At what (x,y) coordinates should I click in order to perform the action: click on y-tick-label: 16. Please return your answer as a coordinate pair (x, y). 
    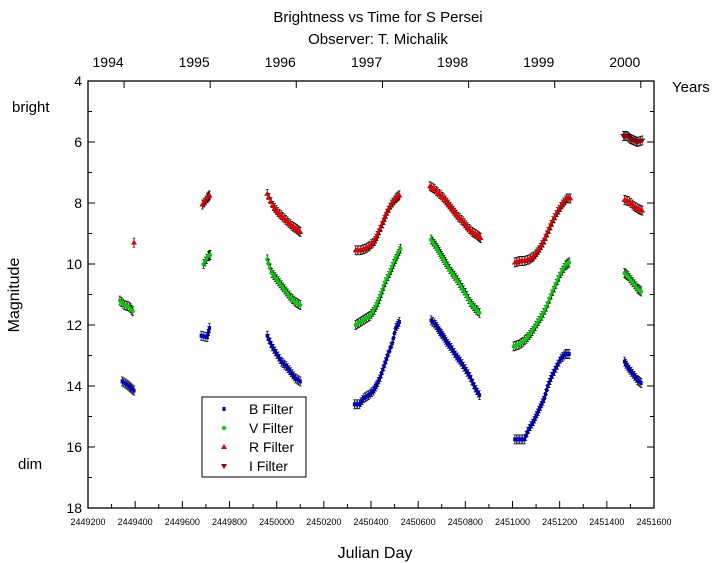
    Looking at the image, I should click on (74, 447).